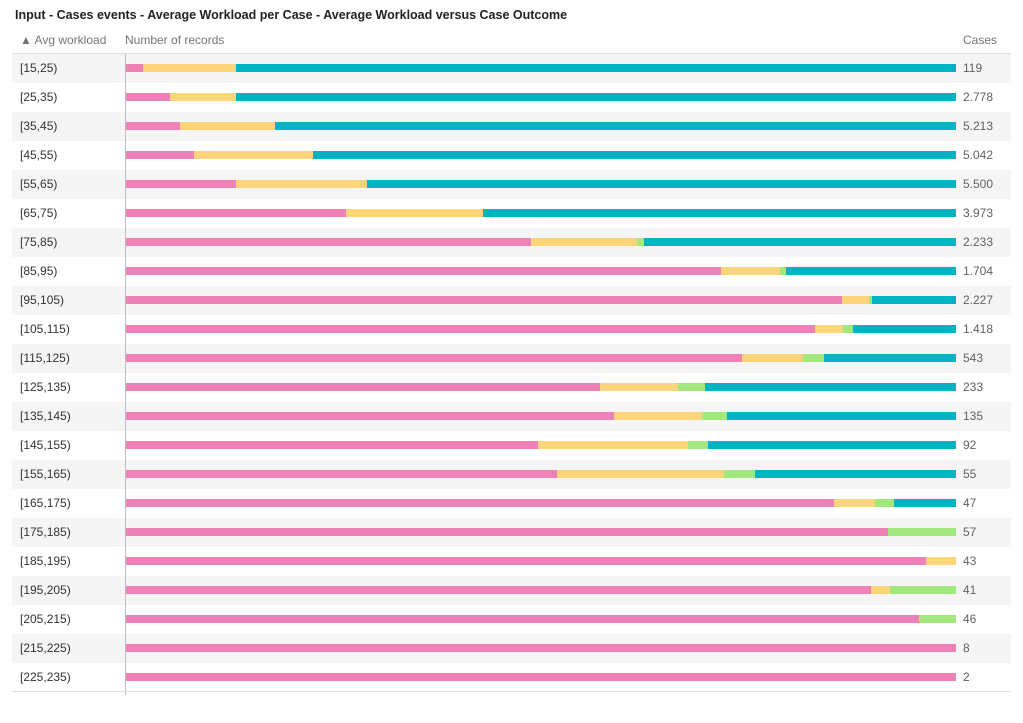  I want to click on cases-count: 1.704, so click(978, 271).